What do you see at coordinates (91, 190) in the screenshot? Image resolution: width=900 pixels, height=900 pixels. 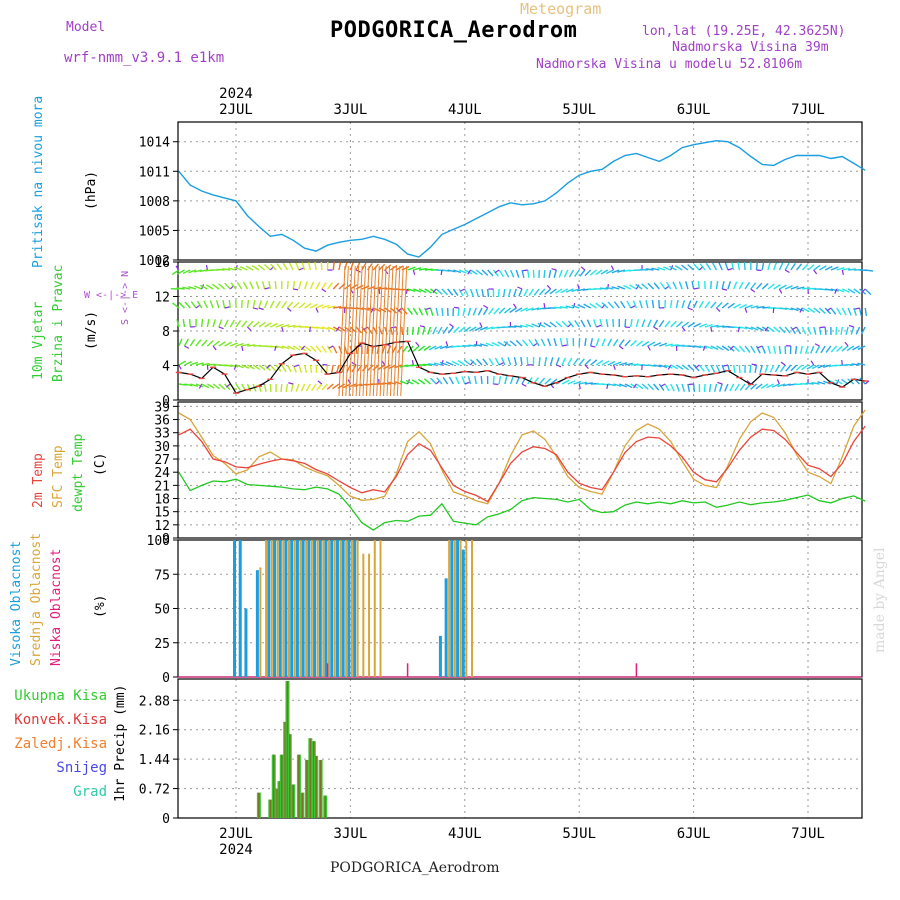 I see `pressure-axis-unit: (hPa)` at bounding box center [91, 190].